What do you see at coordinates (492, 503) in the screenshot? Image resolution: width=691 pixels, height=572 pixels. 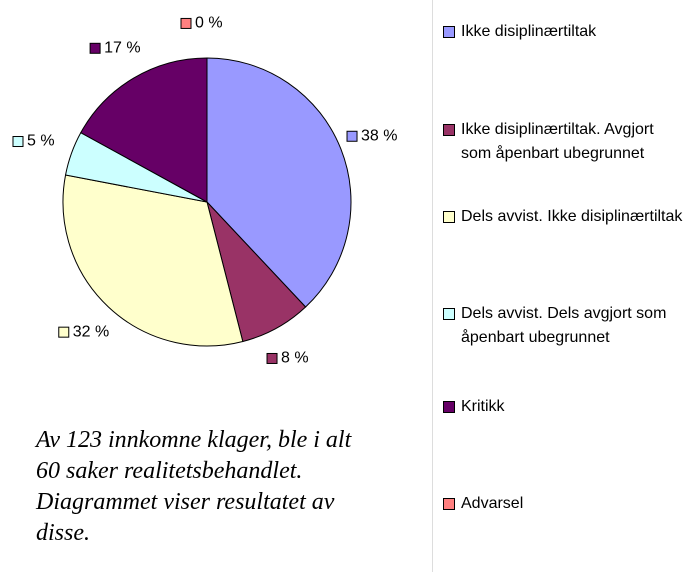 I see `legend-label: Advarsel` at bounding box center [492, 503].